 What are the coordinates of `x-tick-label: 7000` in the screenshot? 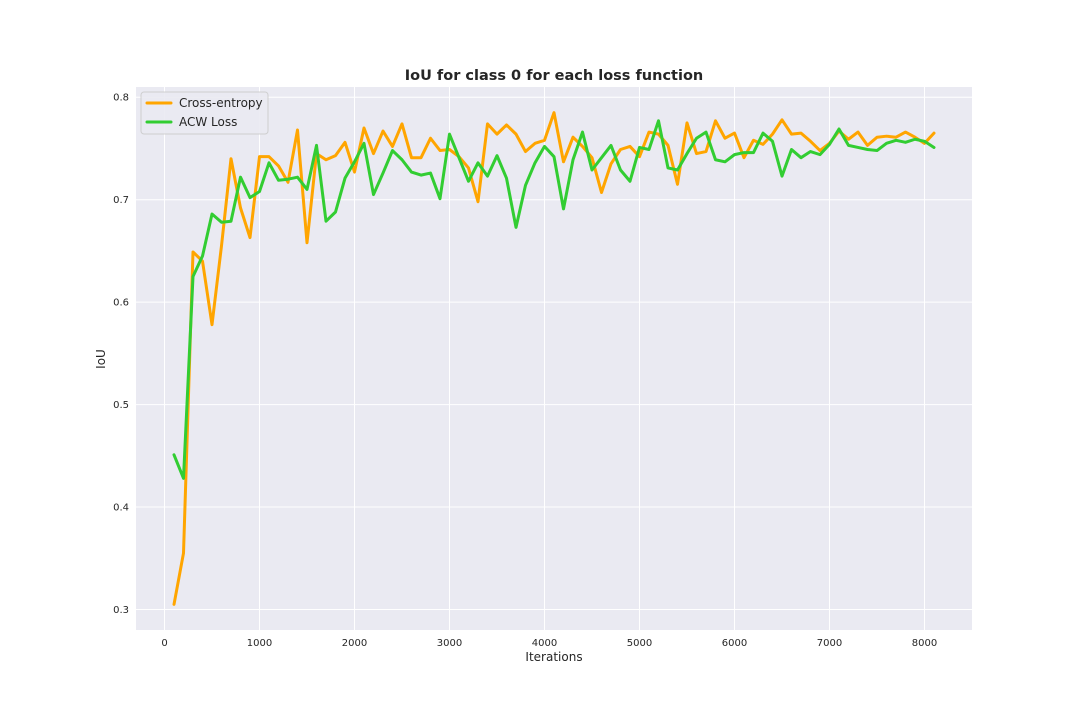 It's located at (829, 643).